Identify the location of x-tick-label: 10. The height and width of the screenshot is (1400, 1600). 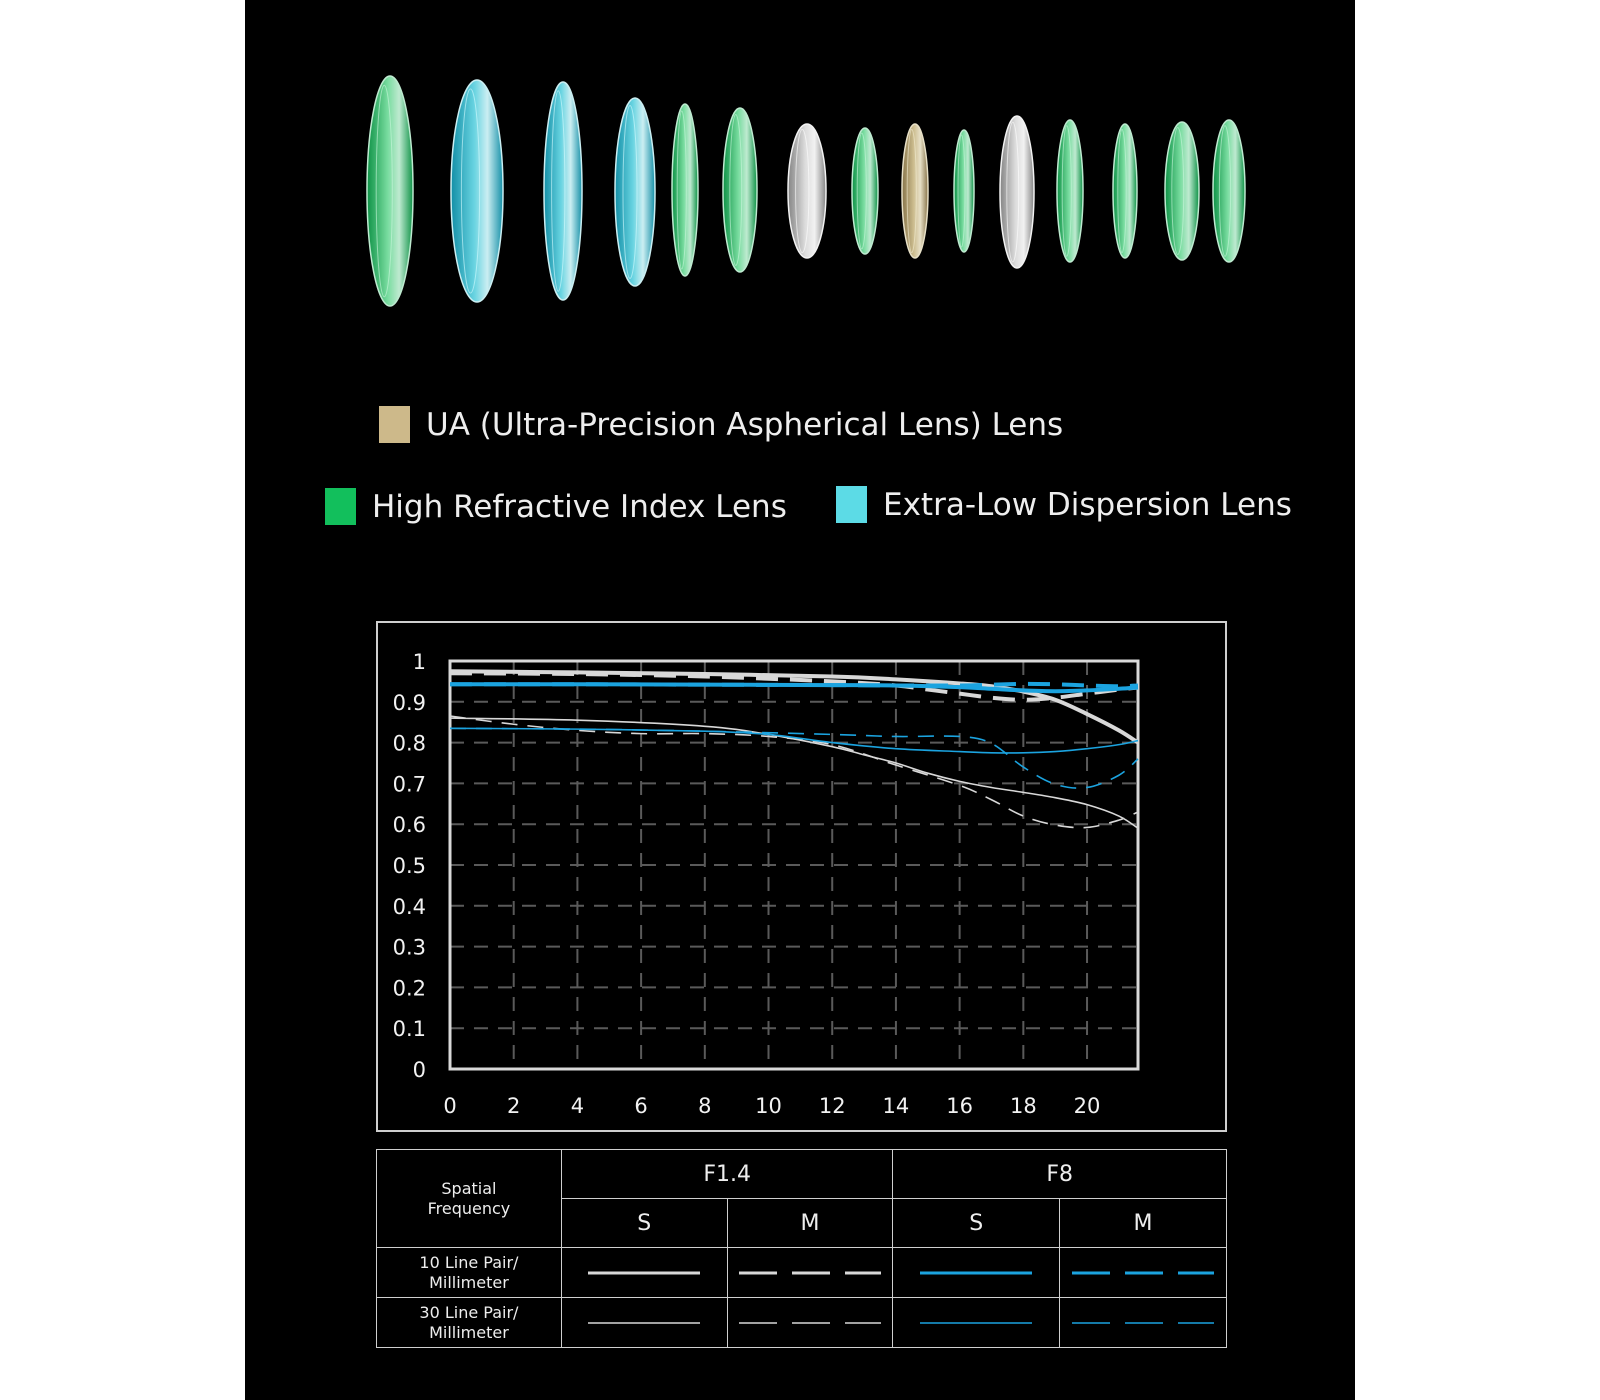
(768, 1106).